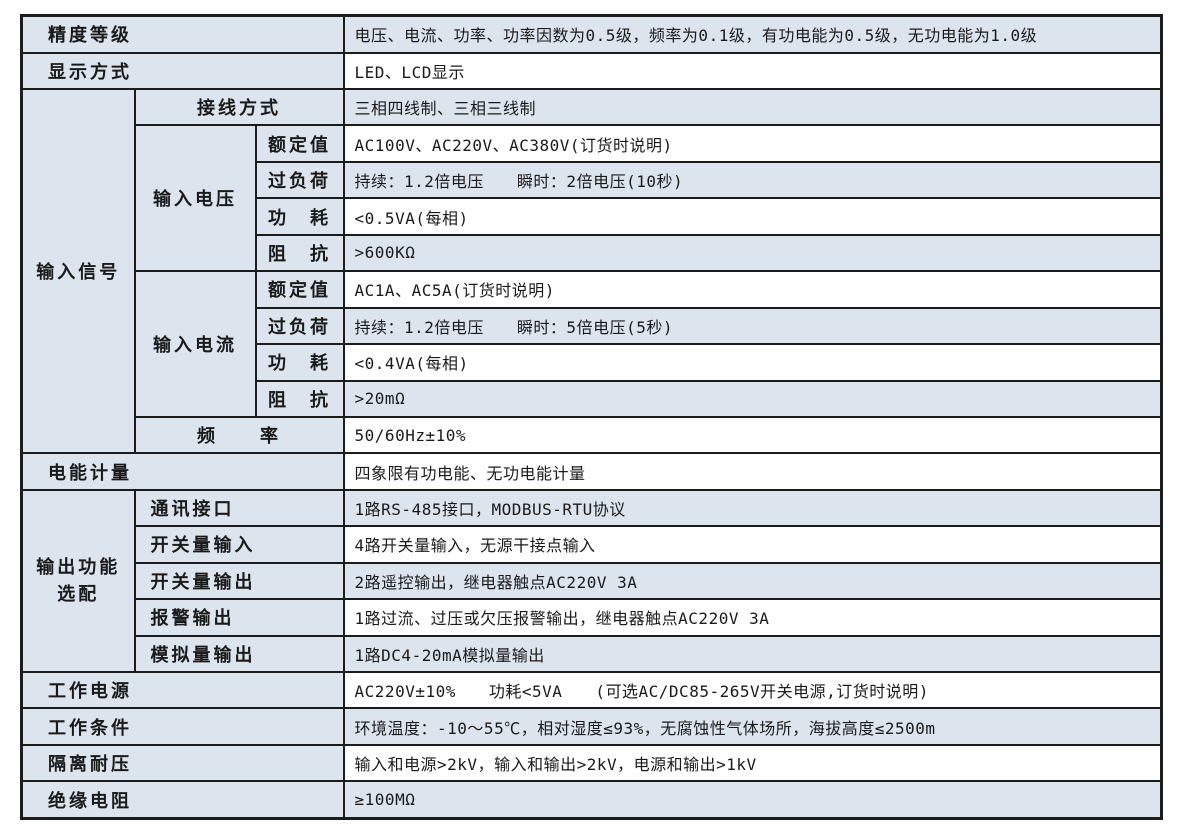 This screenshot has height=833, width=1180. What do you see at coordinates (752, 471) in the screenshot?
I see `energy-metering-value: 四象限有功电能、无功电能计量` at bounding box center [752, 471].